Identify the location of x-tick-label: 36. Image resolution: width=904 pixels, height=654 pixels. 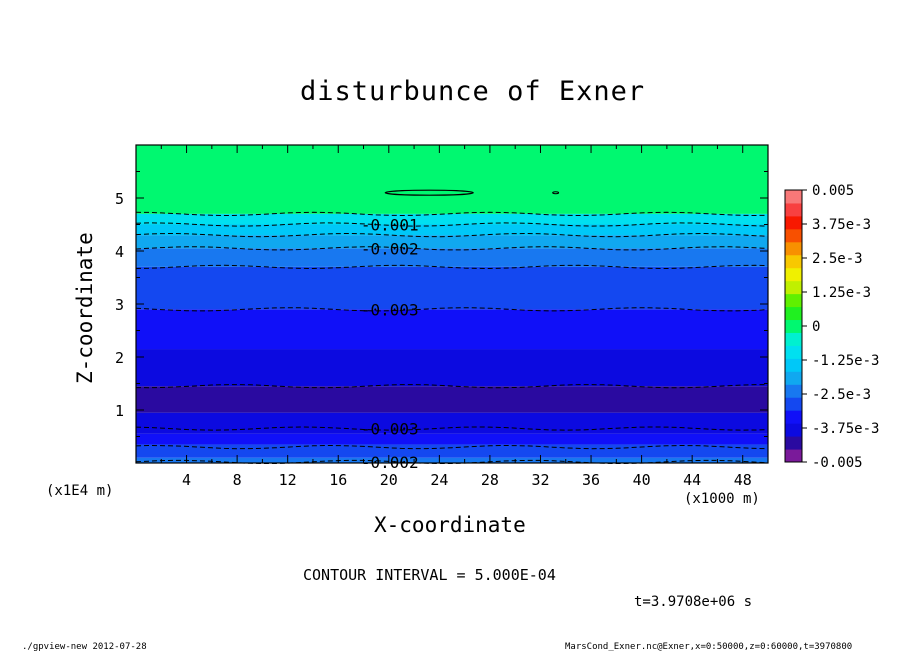
(591, 480).